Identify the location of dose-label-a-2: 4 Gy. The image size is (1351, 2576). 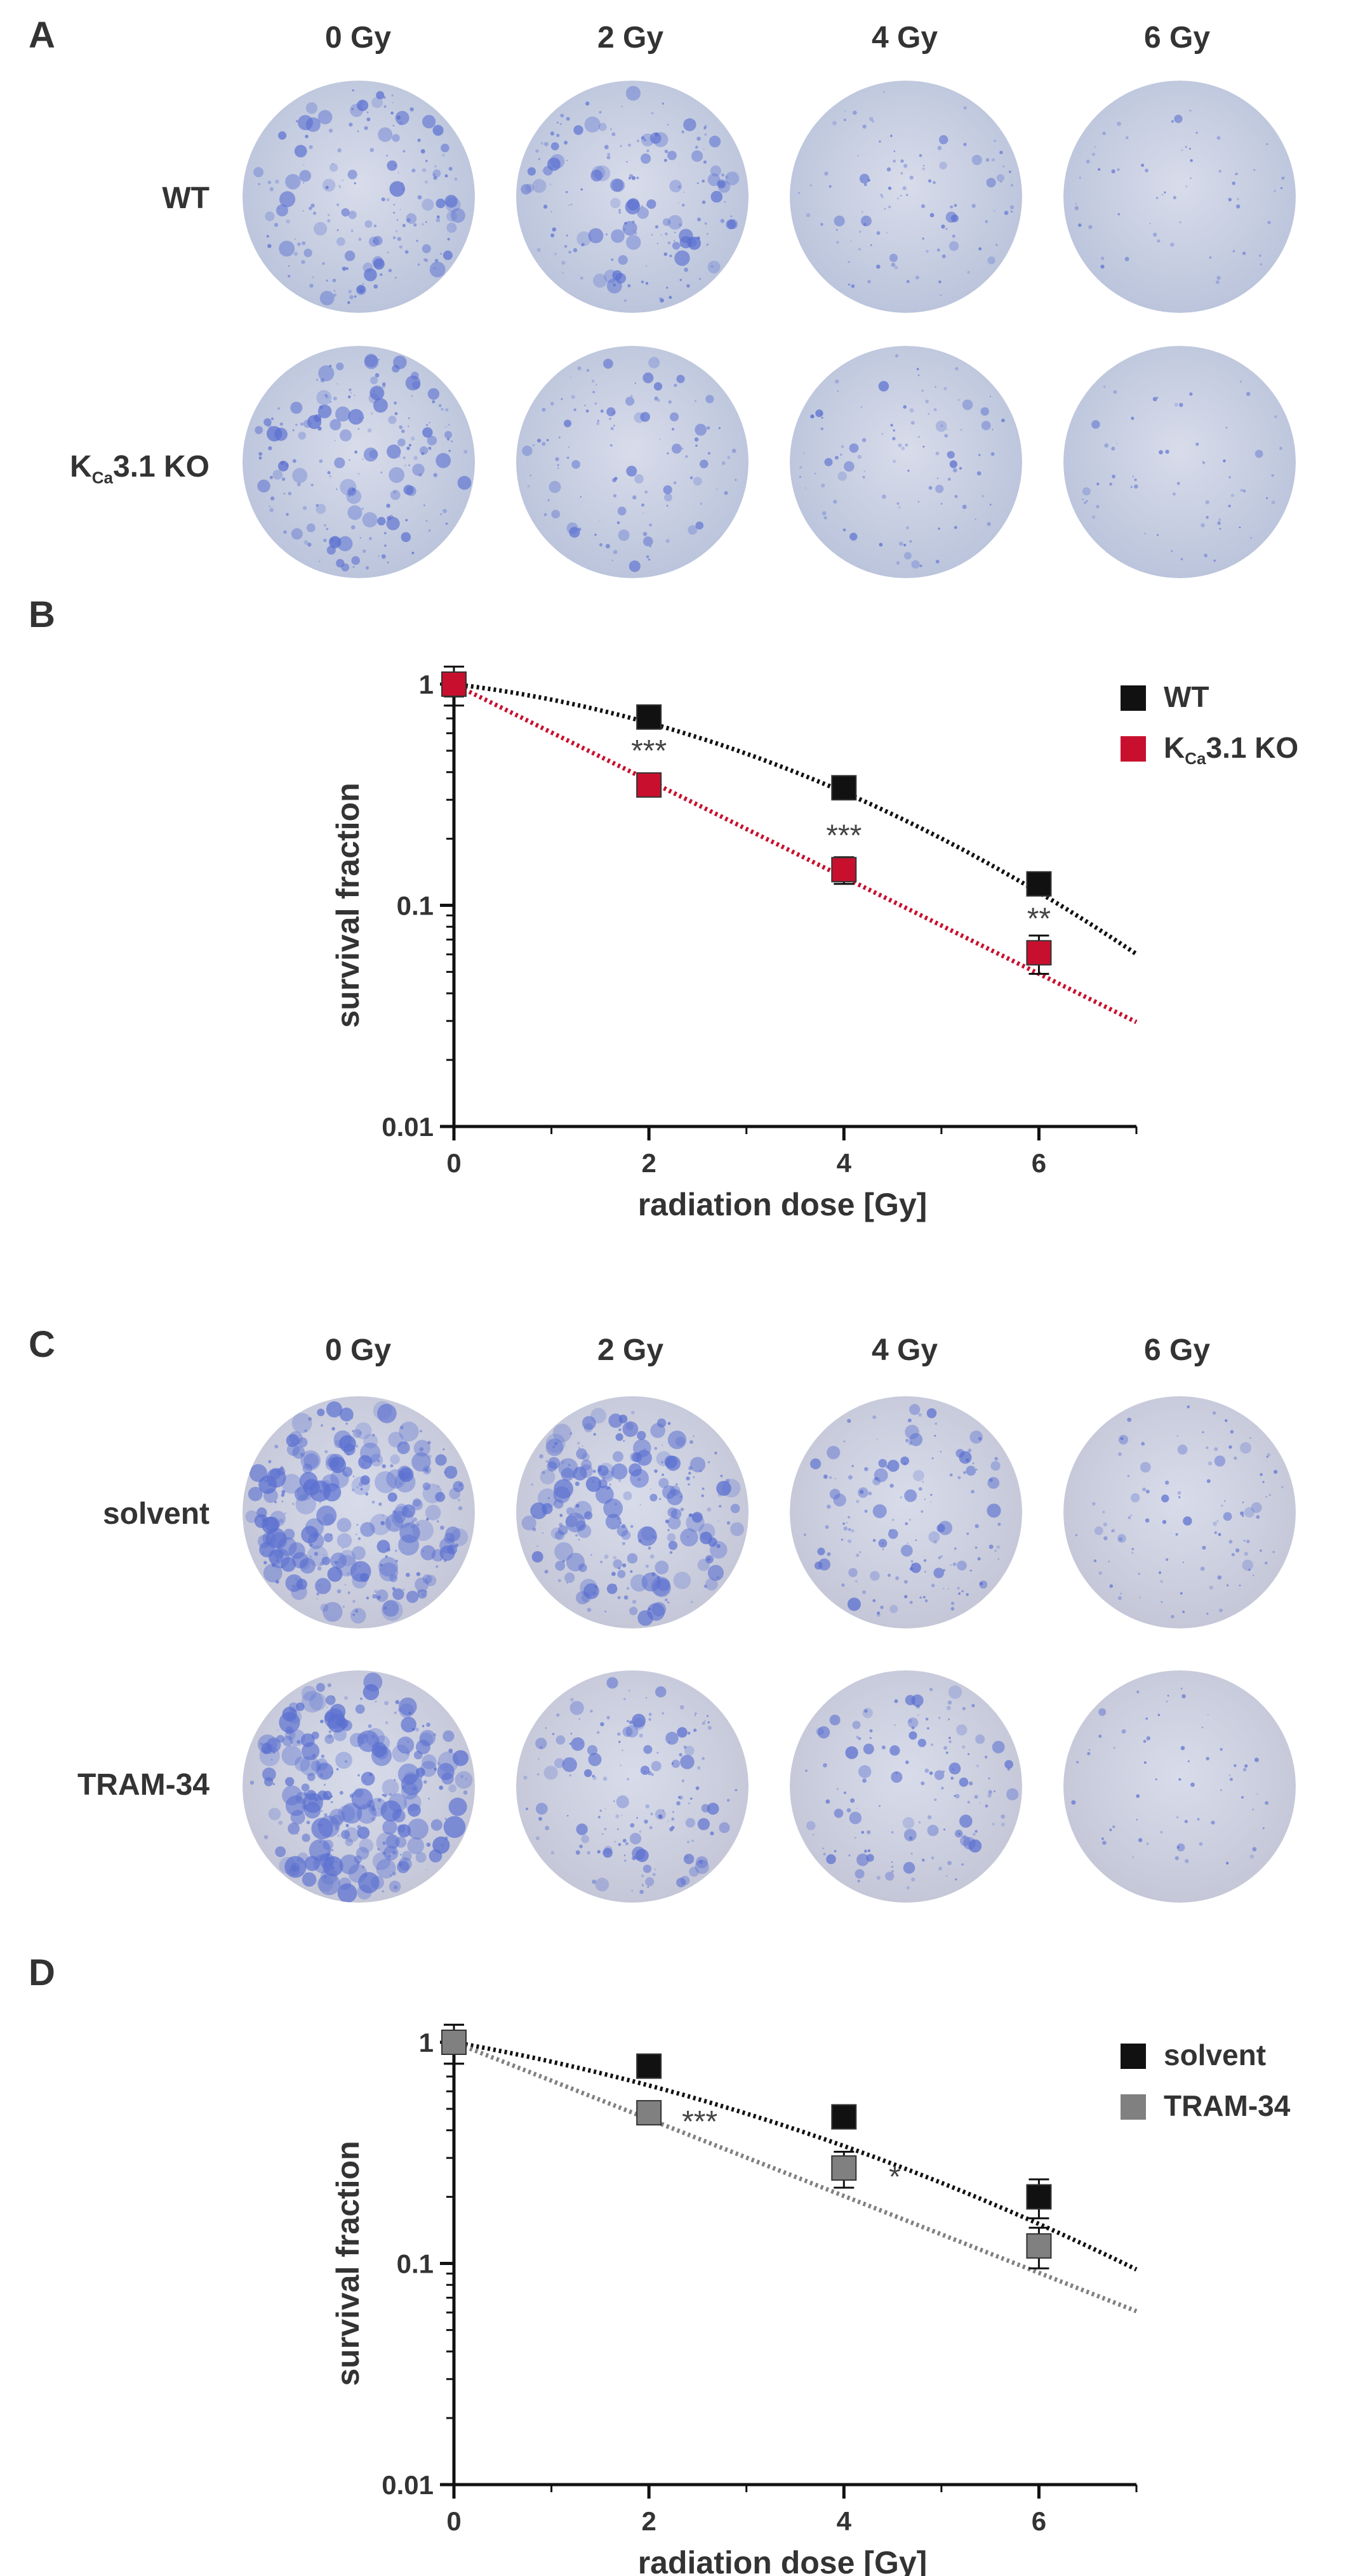
(904, 38).